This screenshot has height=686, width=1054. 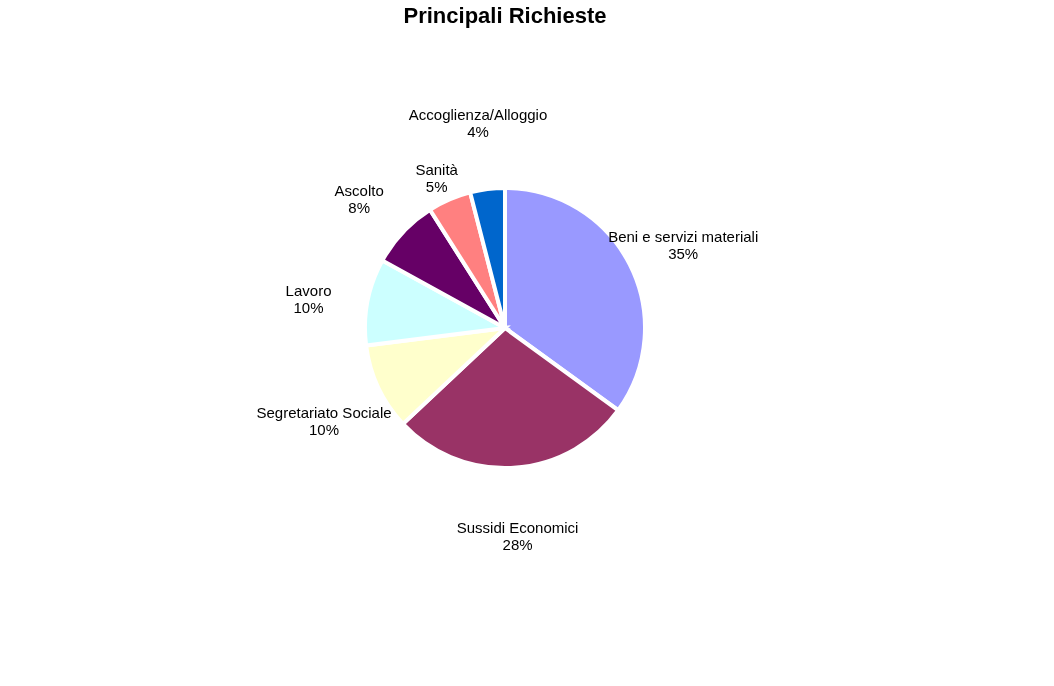 What do you see at coordinates (359, 191) in the screenshot?
I see `slice-label: Ascolto` at bounding box center [359, 191].